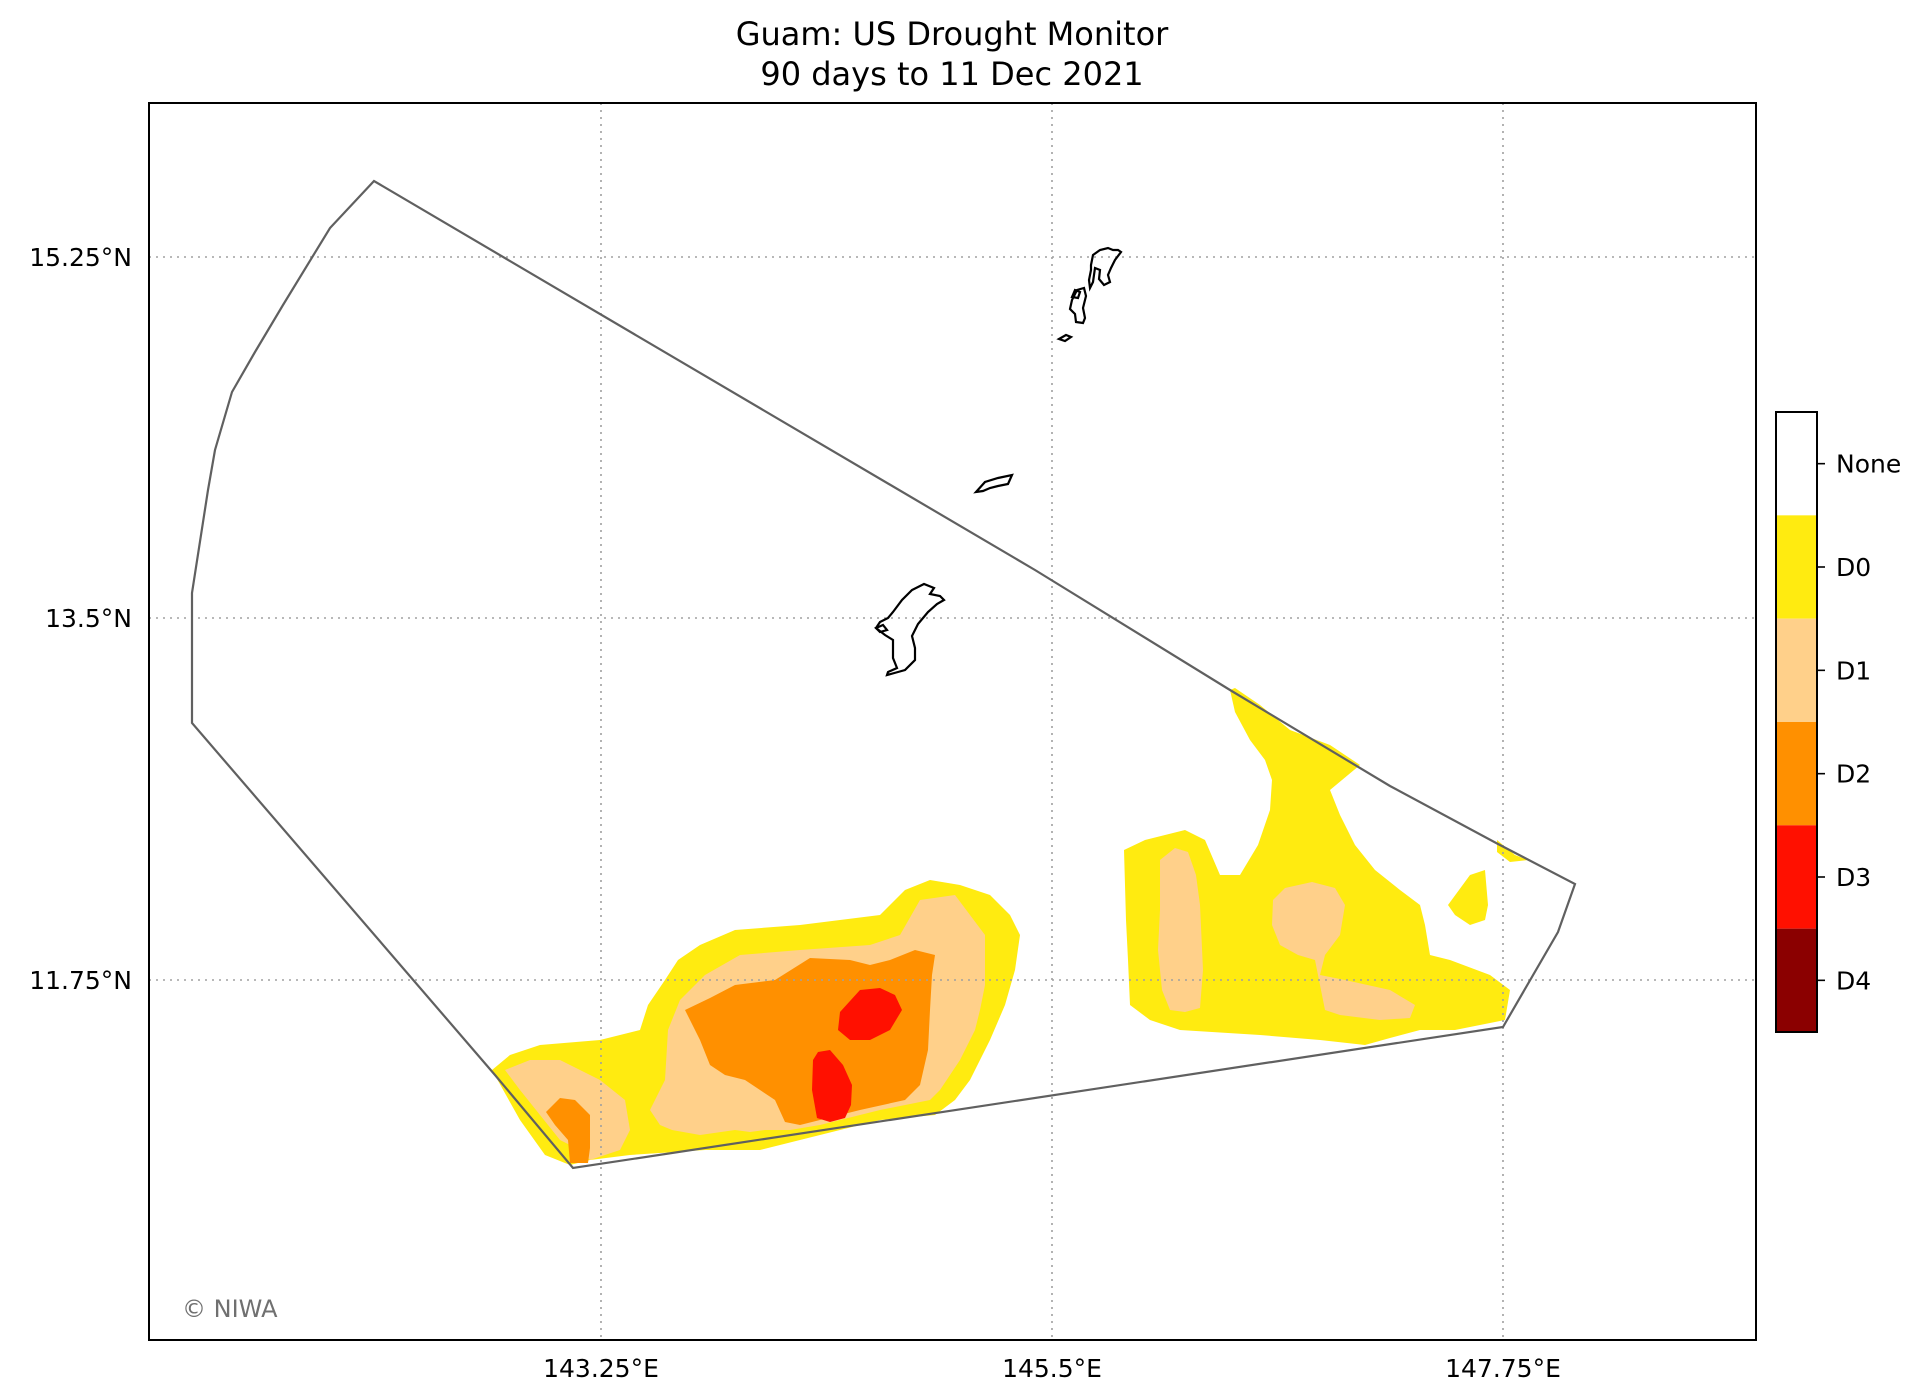 The height and width of the screenshot is (1396, 1920). I want to click on colorbar-swatch-d2, so click(1796, 774).